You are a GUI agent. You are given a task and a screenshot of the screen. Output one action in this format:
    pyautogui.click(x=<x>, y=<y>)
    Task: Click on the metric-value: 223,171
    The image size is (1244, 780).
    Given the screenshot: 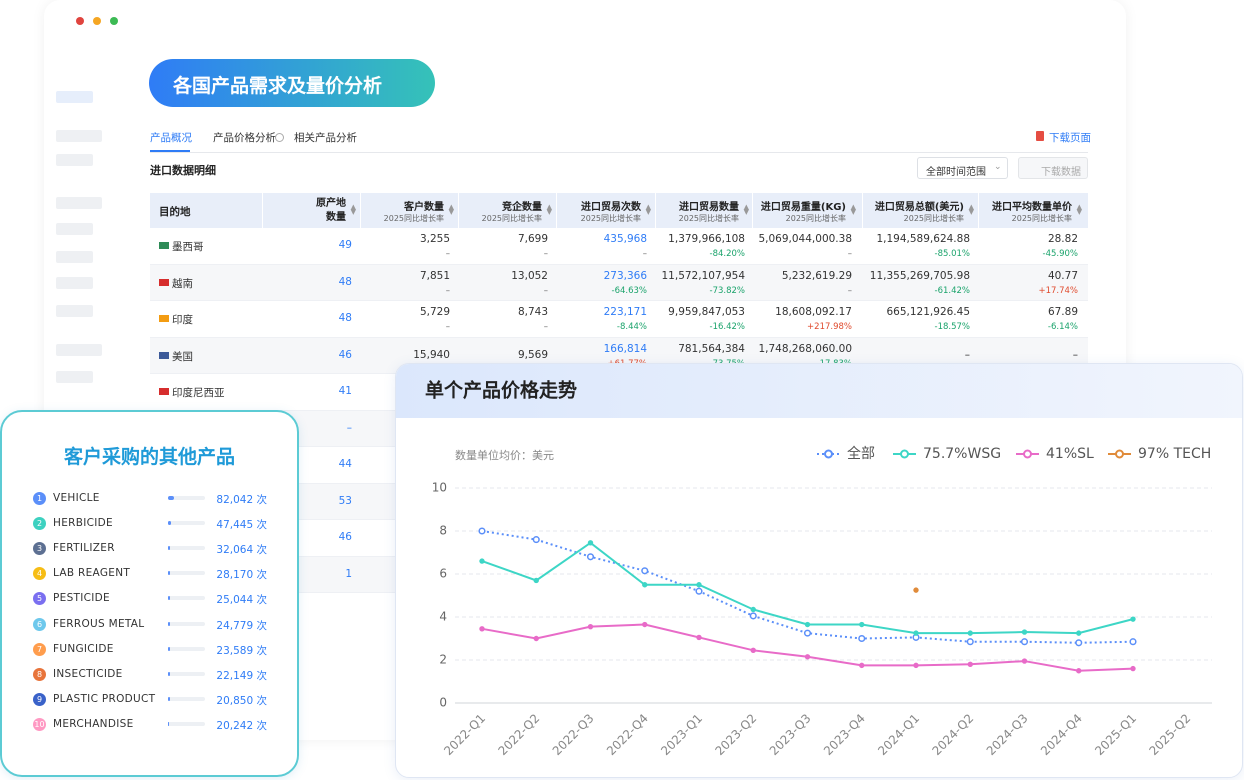 What is the action you would take?
    pyautogui.click(x=625, y=312)
    